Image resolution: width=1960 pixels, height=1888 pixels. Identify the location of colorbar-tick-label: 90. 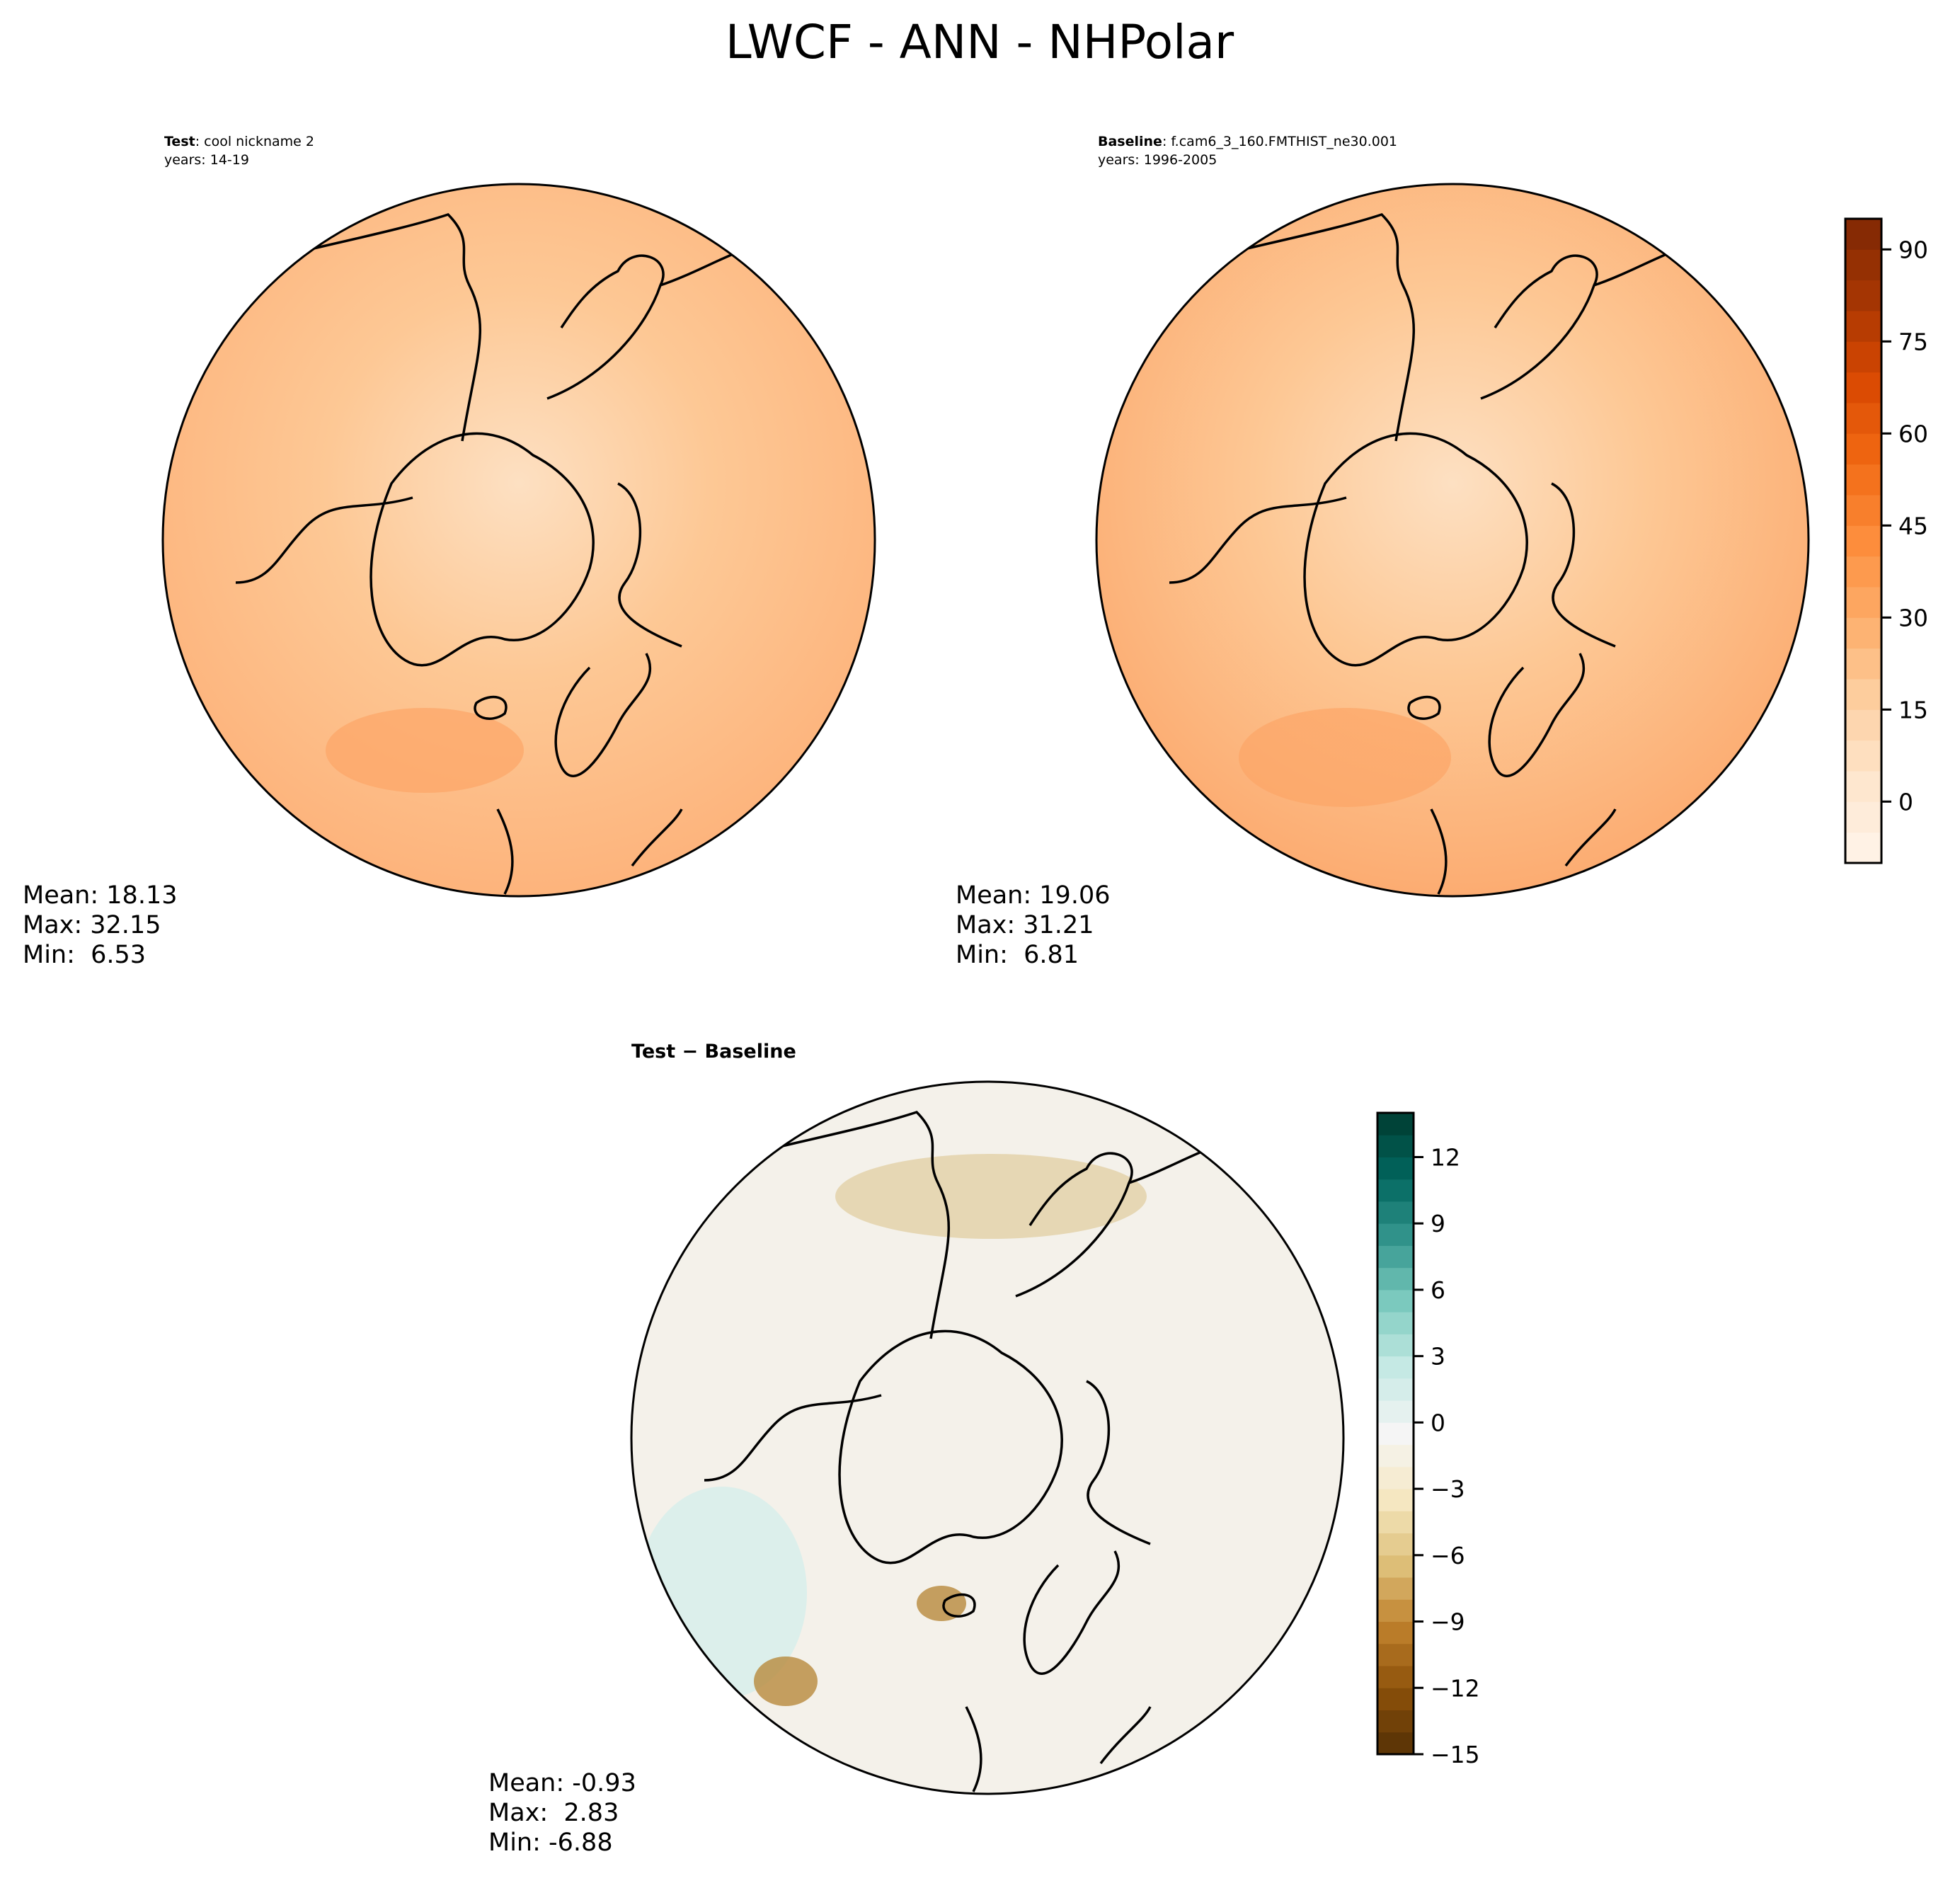
(1913, 250).